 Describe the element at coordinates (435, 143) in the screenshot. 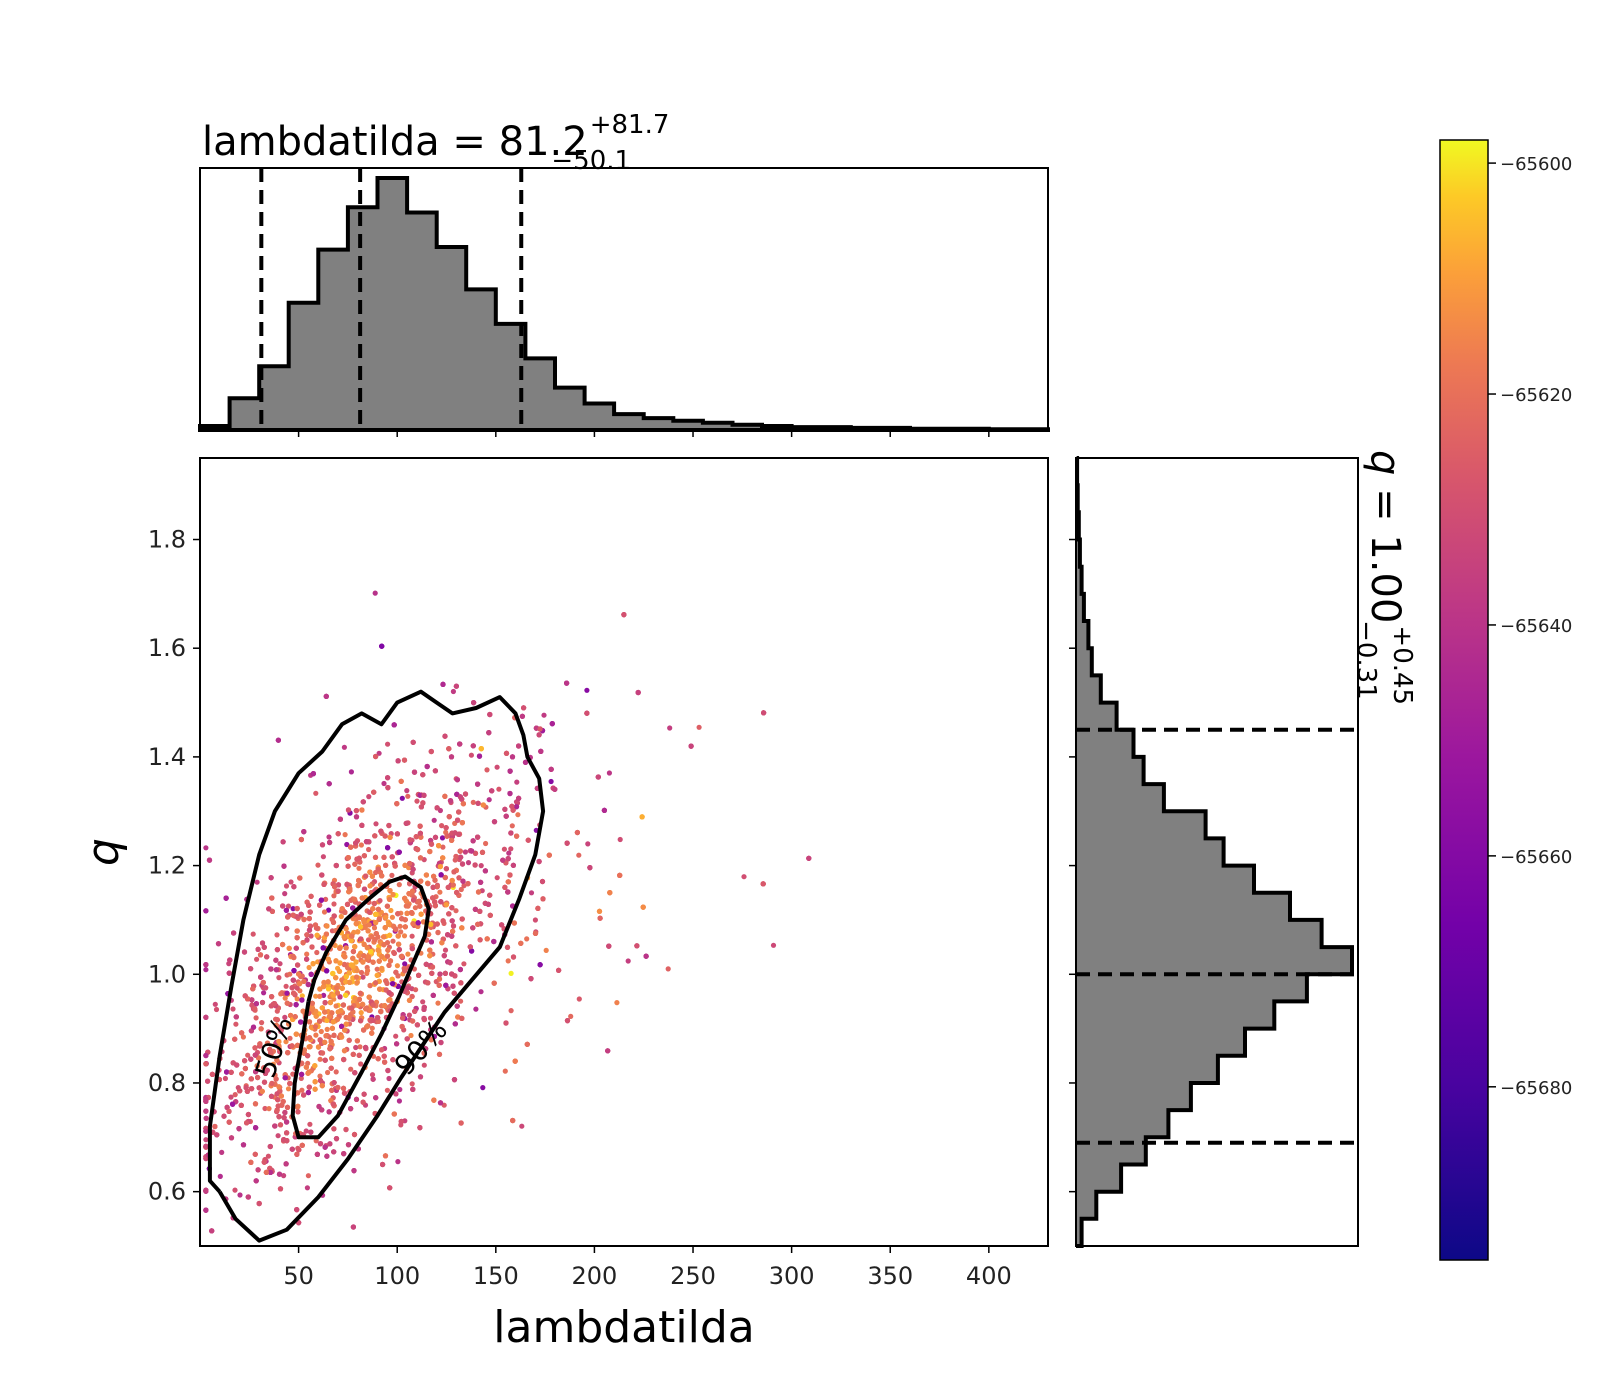

I see `top-title: lambdatilda = 81.2+81.7 −50.1` at that location.